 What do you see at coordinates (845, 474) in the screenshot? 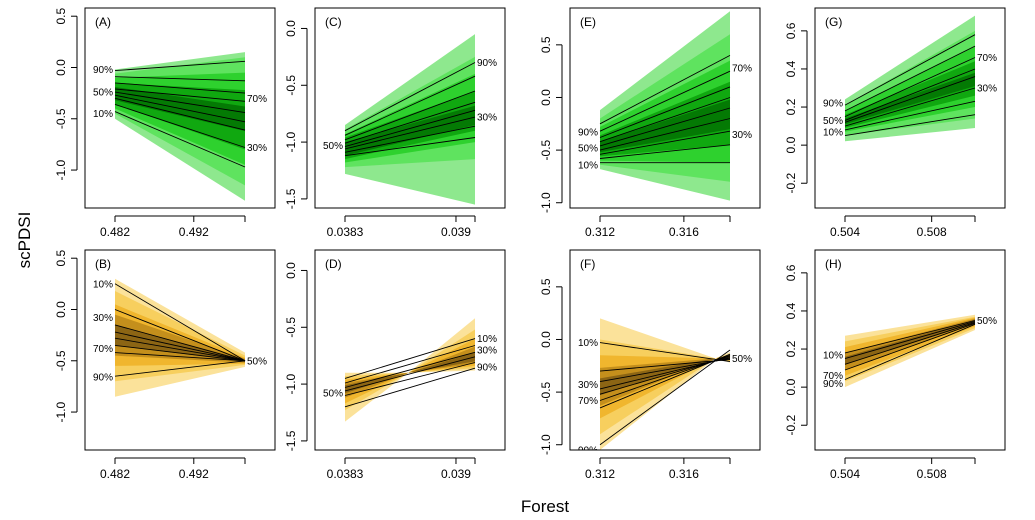
I see `panel-H-x-tick-label: 0.504` at bounding box center [845, 474].